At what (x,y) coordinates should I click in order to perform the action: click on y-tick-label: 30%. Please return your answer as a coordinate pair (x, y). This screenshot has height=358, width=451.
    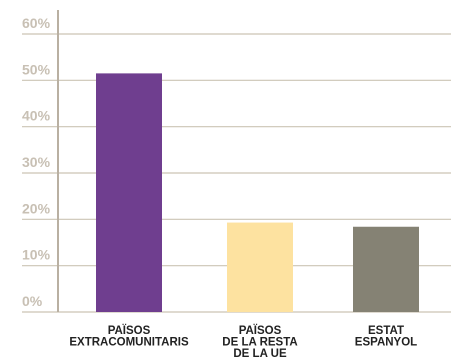
    Looking at the image, I should click on (36, 162).